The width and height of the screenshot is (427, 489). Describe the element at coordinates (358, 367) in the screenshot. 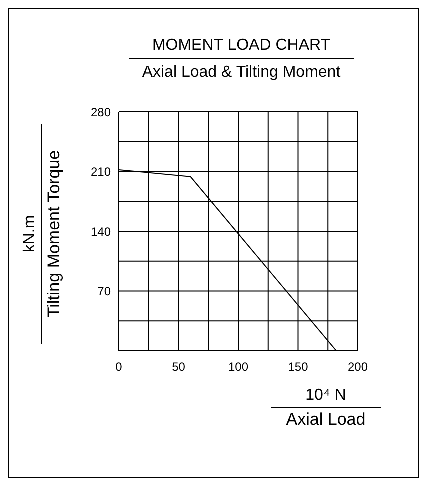

I see `x-tick-label: 200` at that location.